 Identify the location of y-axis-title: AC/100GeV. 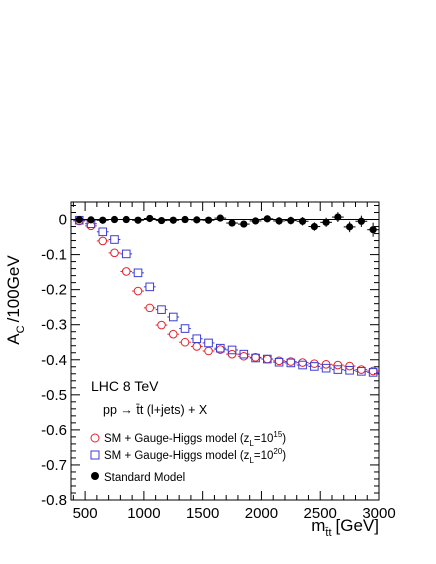
(15, 300).